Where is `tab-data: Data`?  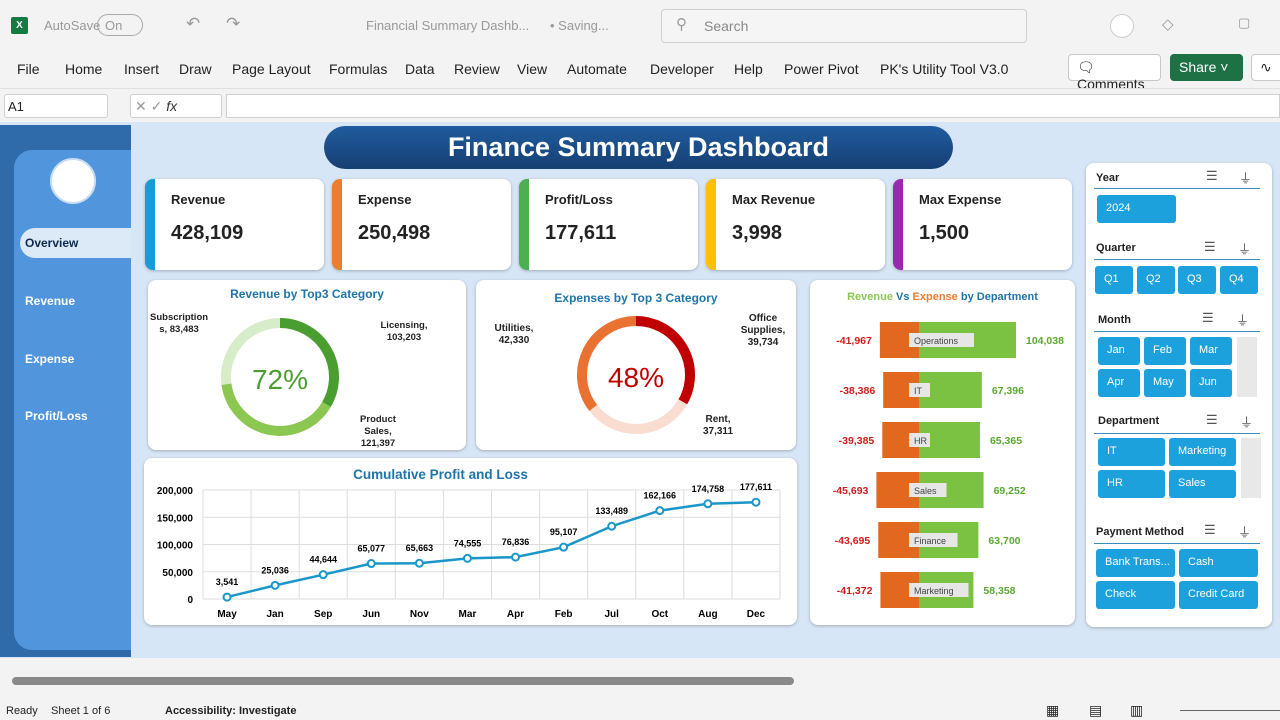
tab-data: Data is located at coordinates (420, 69).